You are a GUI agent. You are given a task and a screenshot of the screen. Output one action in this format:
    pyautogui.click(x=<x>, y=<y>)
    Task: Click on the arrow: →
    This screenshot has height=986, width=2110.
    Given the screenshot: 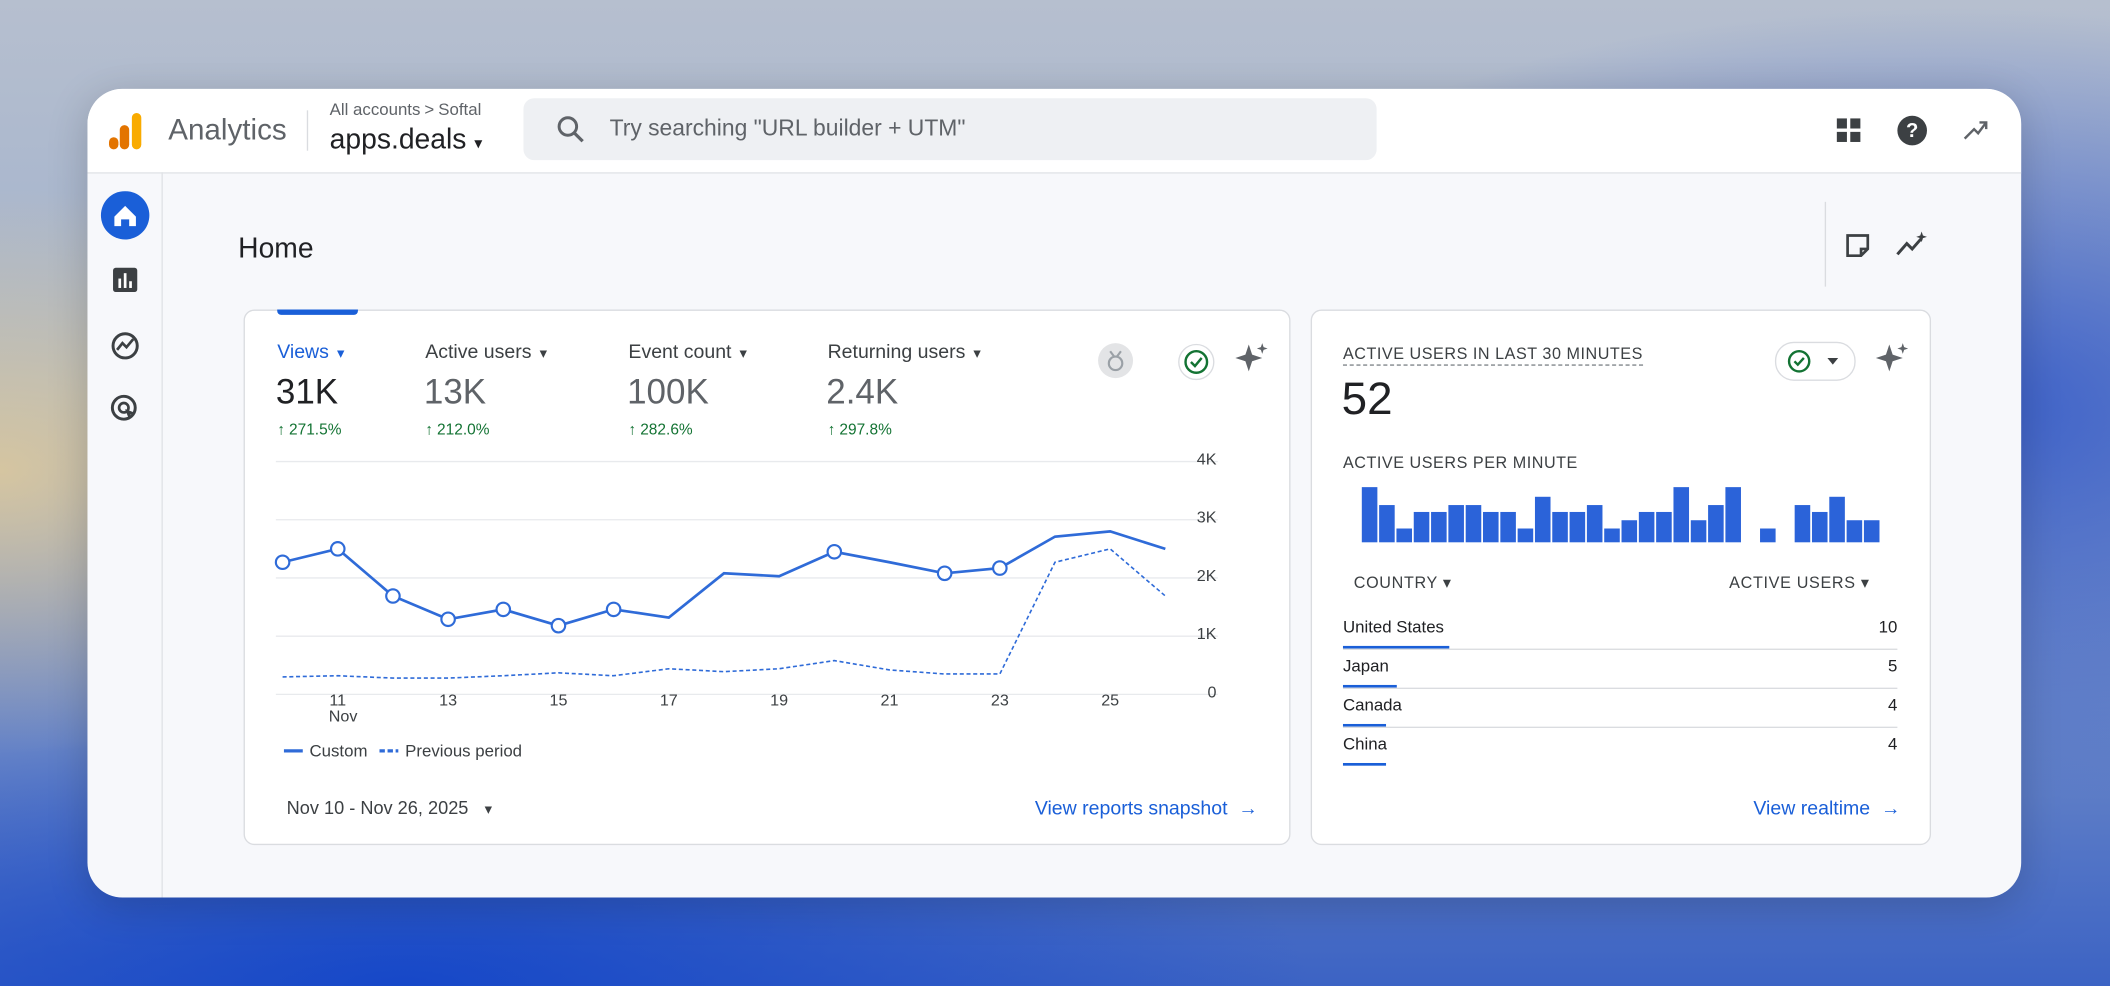 What is the action you would take?
    pyautogui.click(x=1248, y=809)
    